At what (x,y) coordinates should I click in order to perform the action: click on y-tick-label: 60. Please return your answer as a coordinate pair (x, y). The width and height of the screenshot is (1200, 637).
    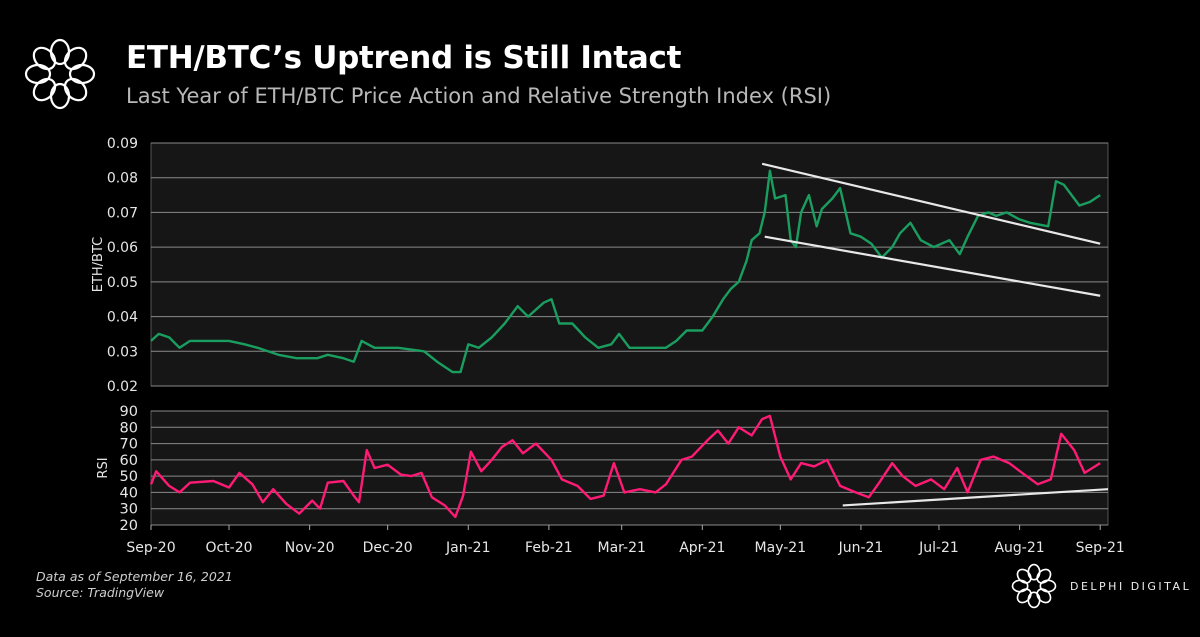
    Looking at the image, I should click on (129, 461).